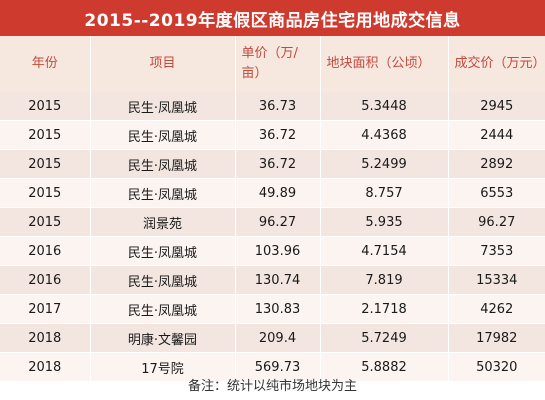  I want to click on header-row: 年份 项目 单价（万/亩） 地块面积（公顷） 成交价（万元）, so click(272, 64).